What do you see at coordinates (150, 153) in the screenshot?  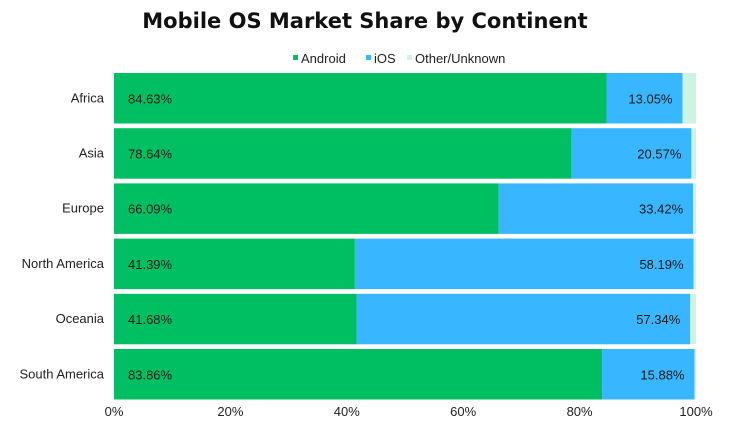 I see `data-label: 78.64%` at bounding box center [150, 153].